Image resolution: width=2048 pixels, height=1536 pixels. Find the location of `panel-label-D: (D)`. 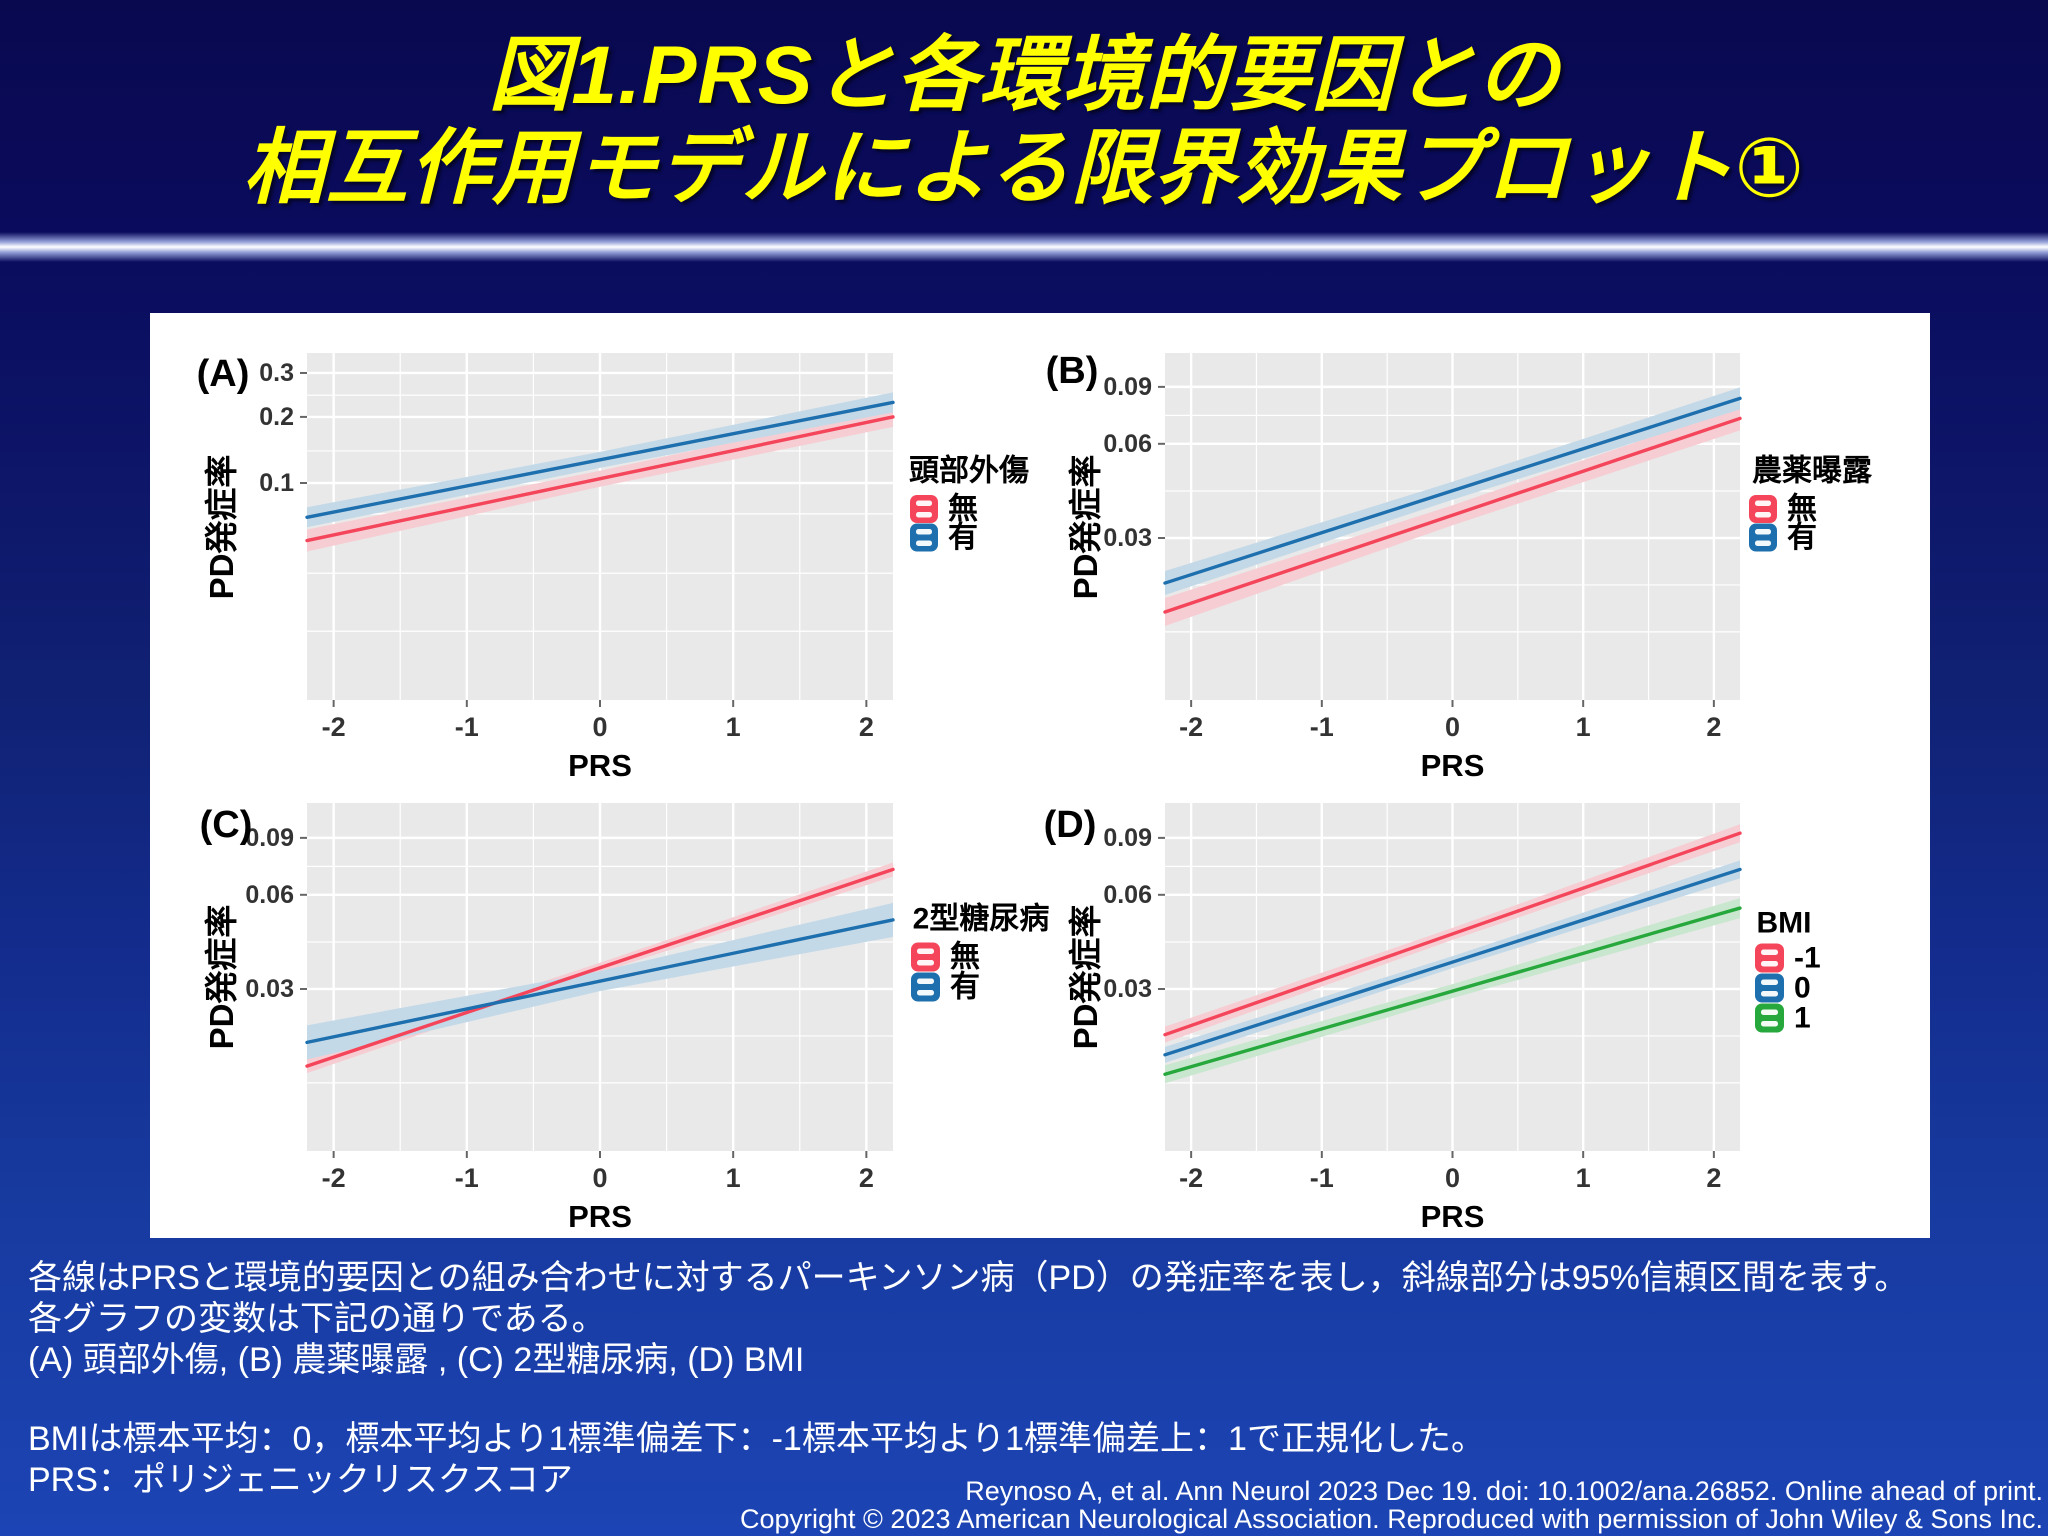

panel-label-D: (D) is located at coordinates (1070, 825).